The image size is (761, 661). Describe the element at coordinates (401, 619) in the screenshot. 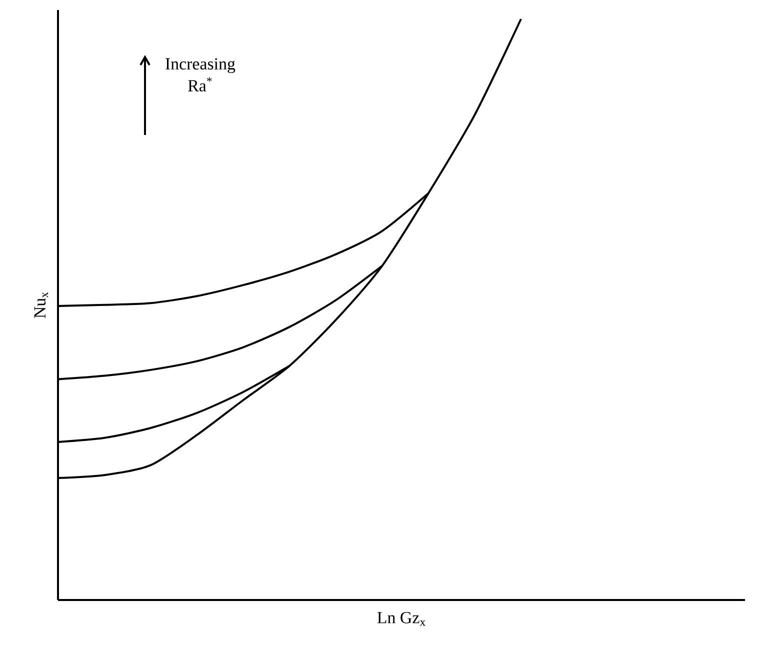

I see `x-axis-title: Ln Gz$_{x}$` at that location.